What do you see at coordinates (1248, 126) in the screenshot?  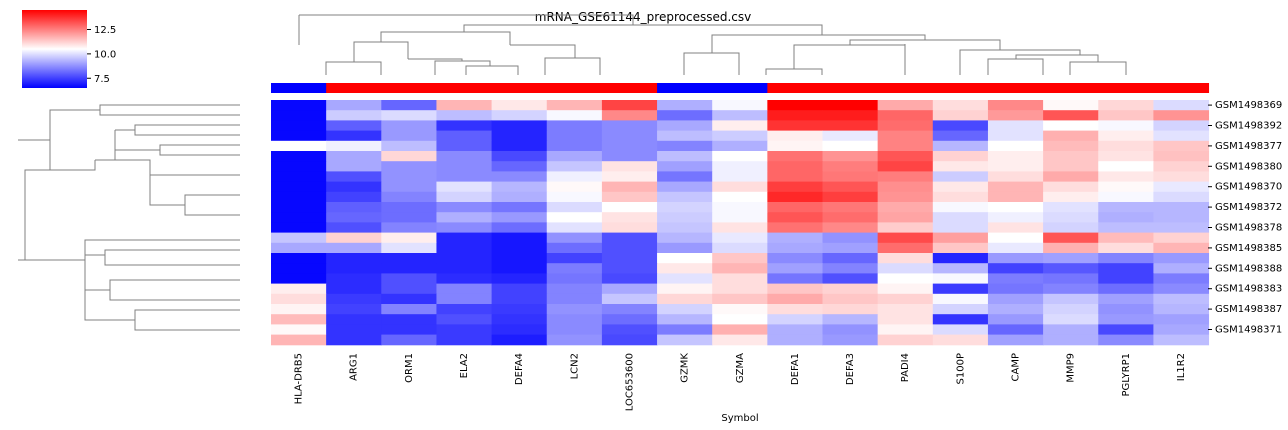 I see `row-label: GSM1498392` at bounding box center [1248, 126].